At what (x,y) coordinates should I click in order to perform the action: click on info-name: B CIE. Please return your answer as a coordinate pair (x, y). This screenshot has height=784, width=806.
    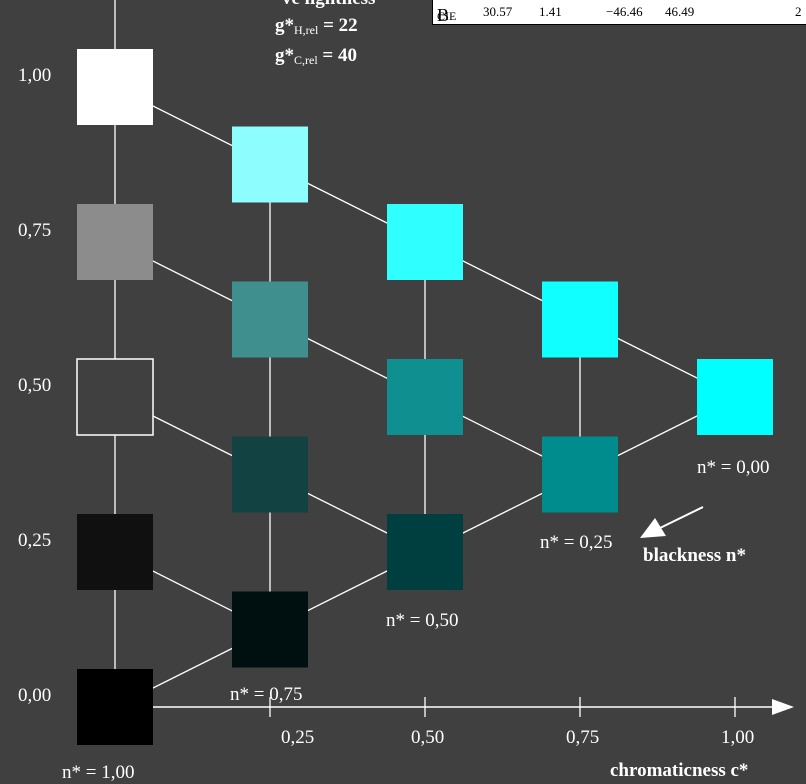
    Looking at the image, I should click on (447, 15).